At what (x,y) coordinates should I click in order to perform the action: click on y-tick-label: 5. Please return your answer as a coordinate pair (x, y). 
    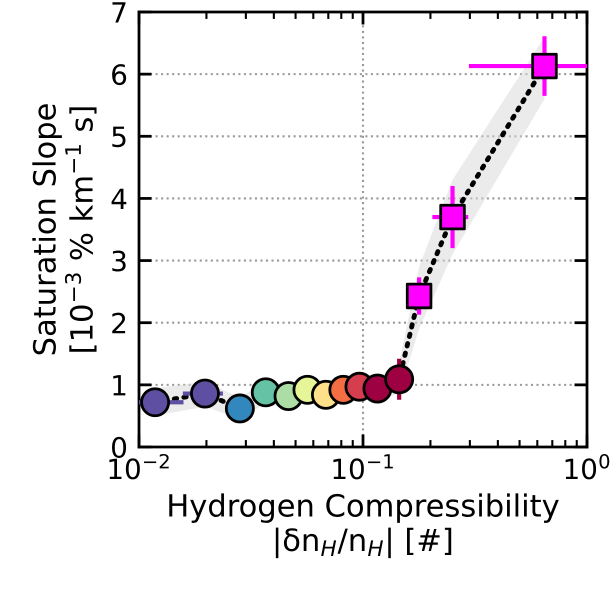
    Looking at the image, I should click on (119, 137).